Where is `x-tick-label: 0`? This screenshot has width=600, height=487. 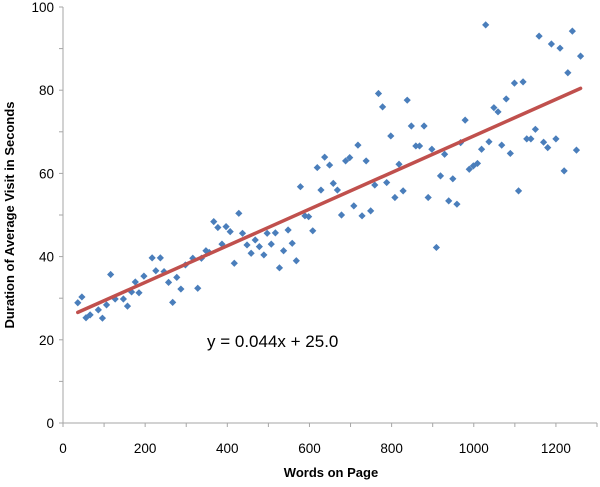
x-tick-label: 0 is located at coordinates (63, 448).